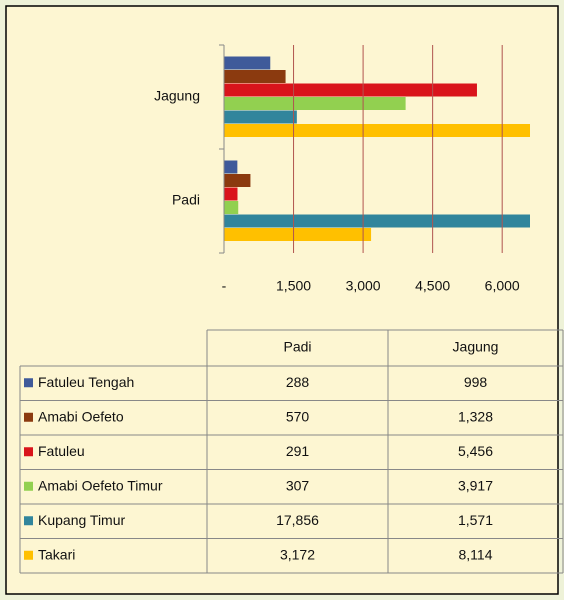 Image resolution: width=564 pixels, height=600 pixels. I want to click on y-tick-label: Jagung, so click(177, 96).